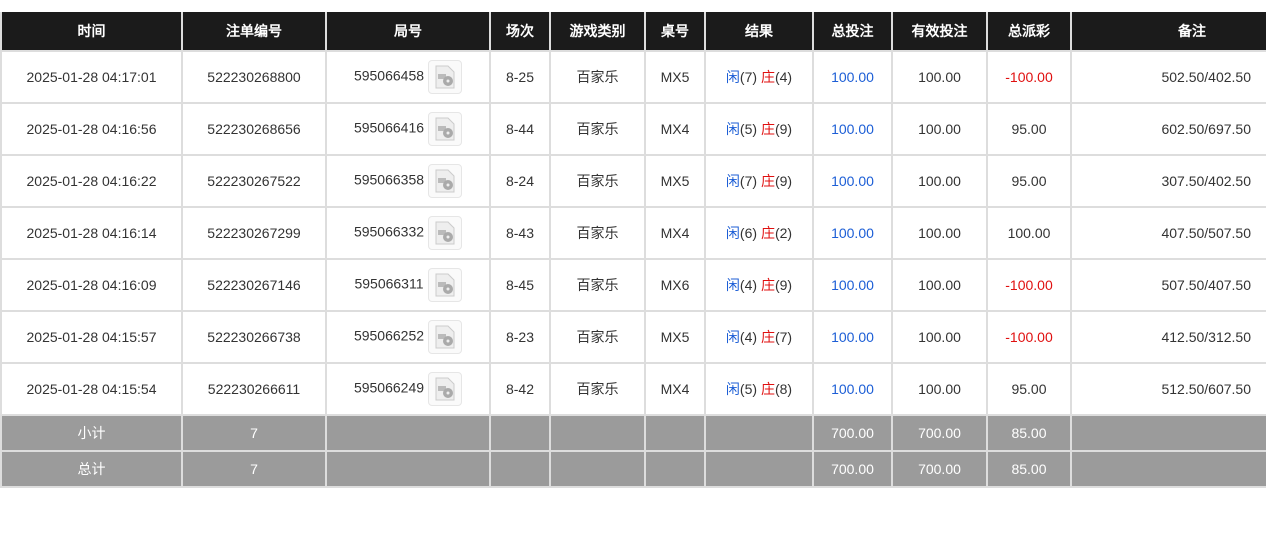  What do you see at coordinates (675, 181) in the screenshot?
I see `table-cell: MX5` at bounding box center [675, 181].